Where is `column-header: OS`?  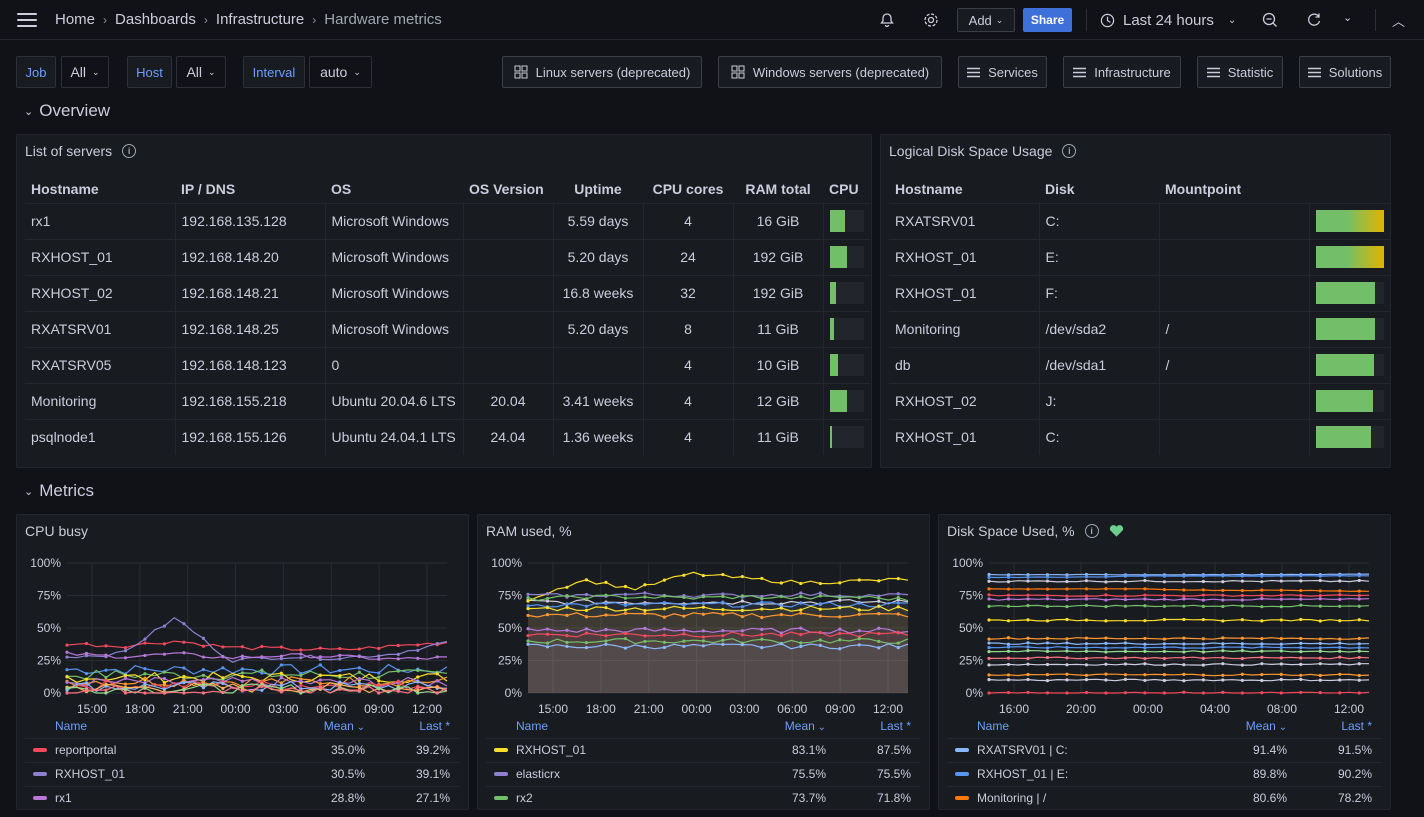 column-header: OS is located at coordinates (341, 188).